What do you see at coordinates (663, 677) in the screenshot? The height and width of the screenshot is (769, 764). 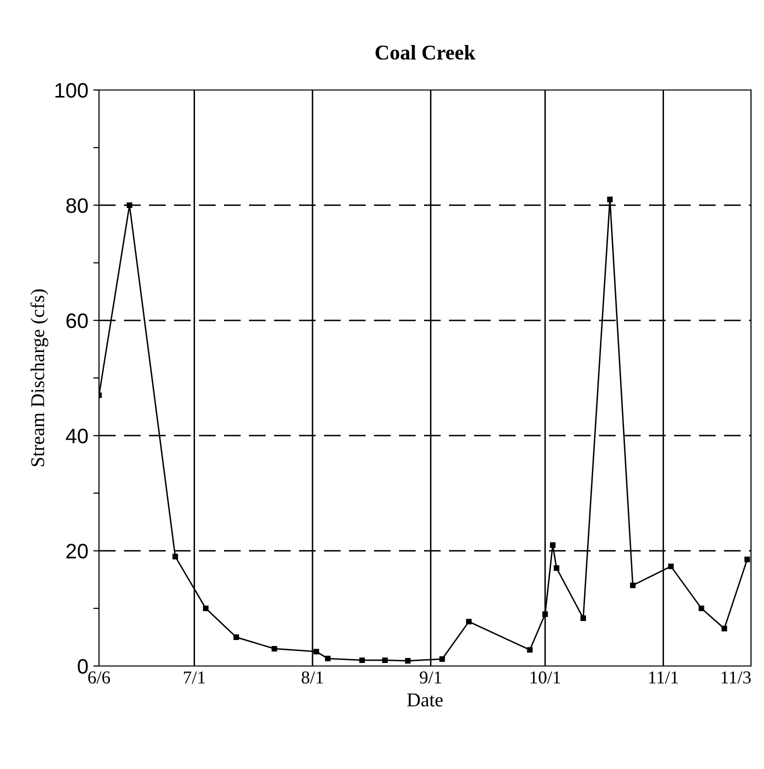 I see `x-tick-label: 11/1` at bounding box center [663, 677].